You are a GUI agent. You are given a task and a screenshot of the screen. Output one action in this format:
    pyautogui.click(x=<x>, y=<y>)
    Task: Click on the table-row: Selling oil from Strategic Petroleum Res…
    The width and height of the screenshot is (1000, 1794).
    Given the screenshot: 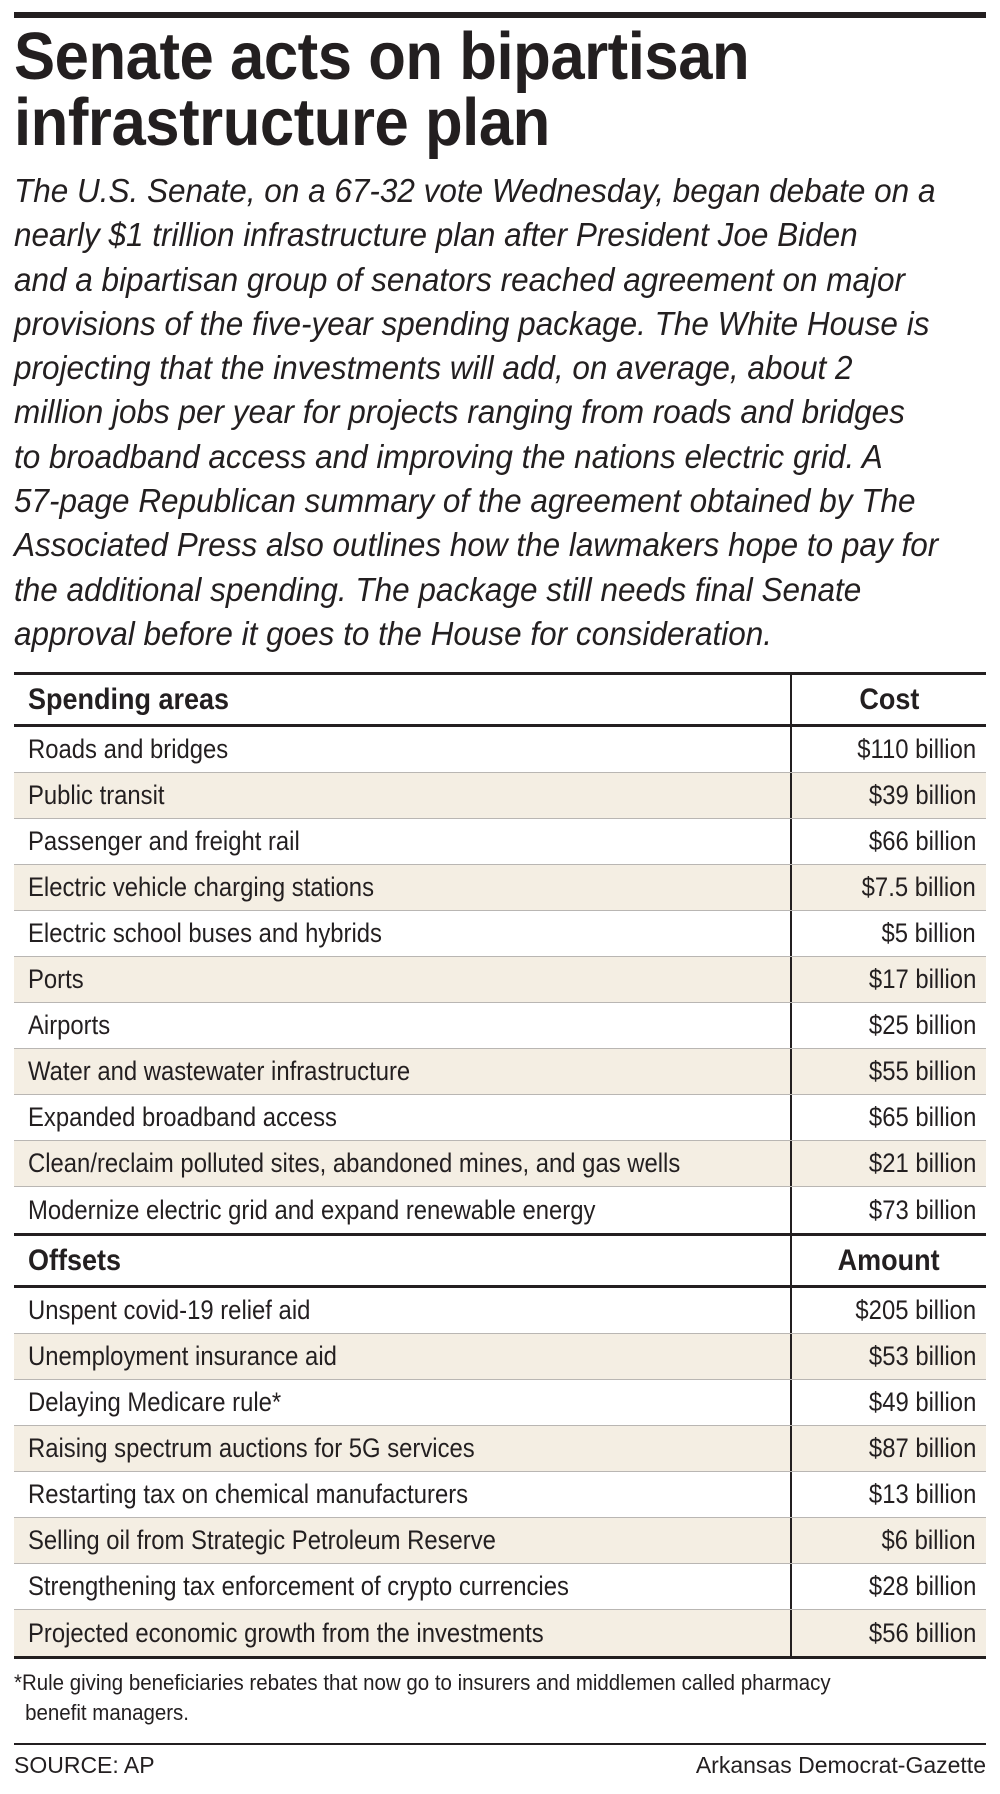 What is the action you would take?
    pyautogui.click(x=500, y=1541)
    